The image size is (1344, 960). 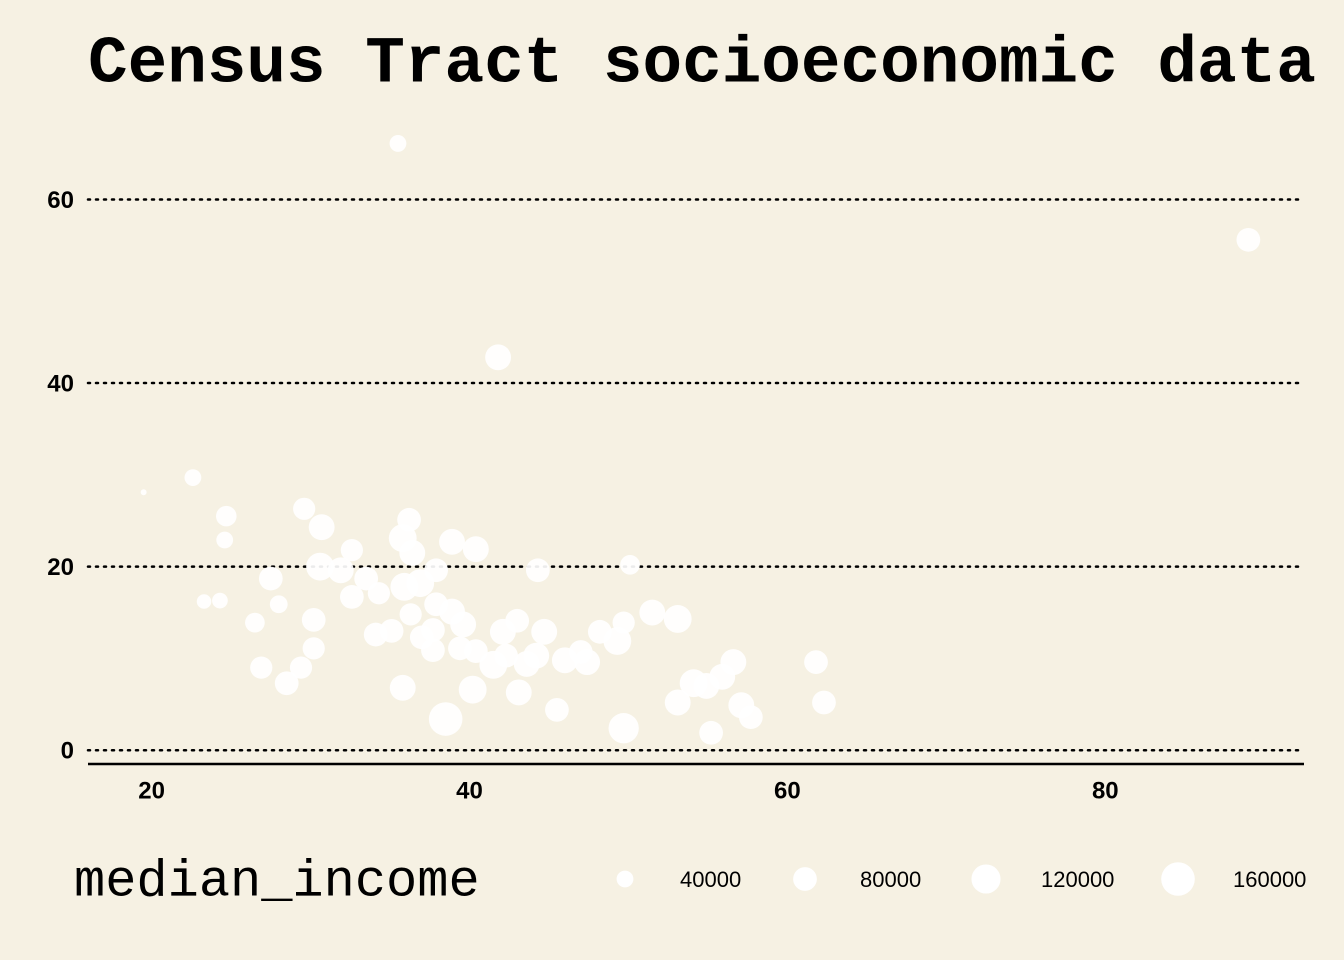 I want to click on legend-label: 80000, so click(x=890, y=879).